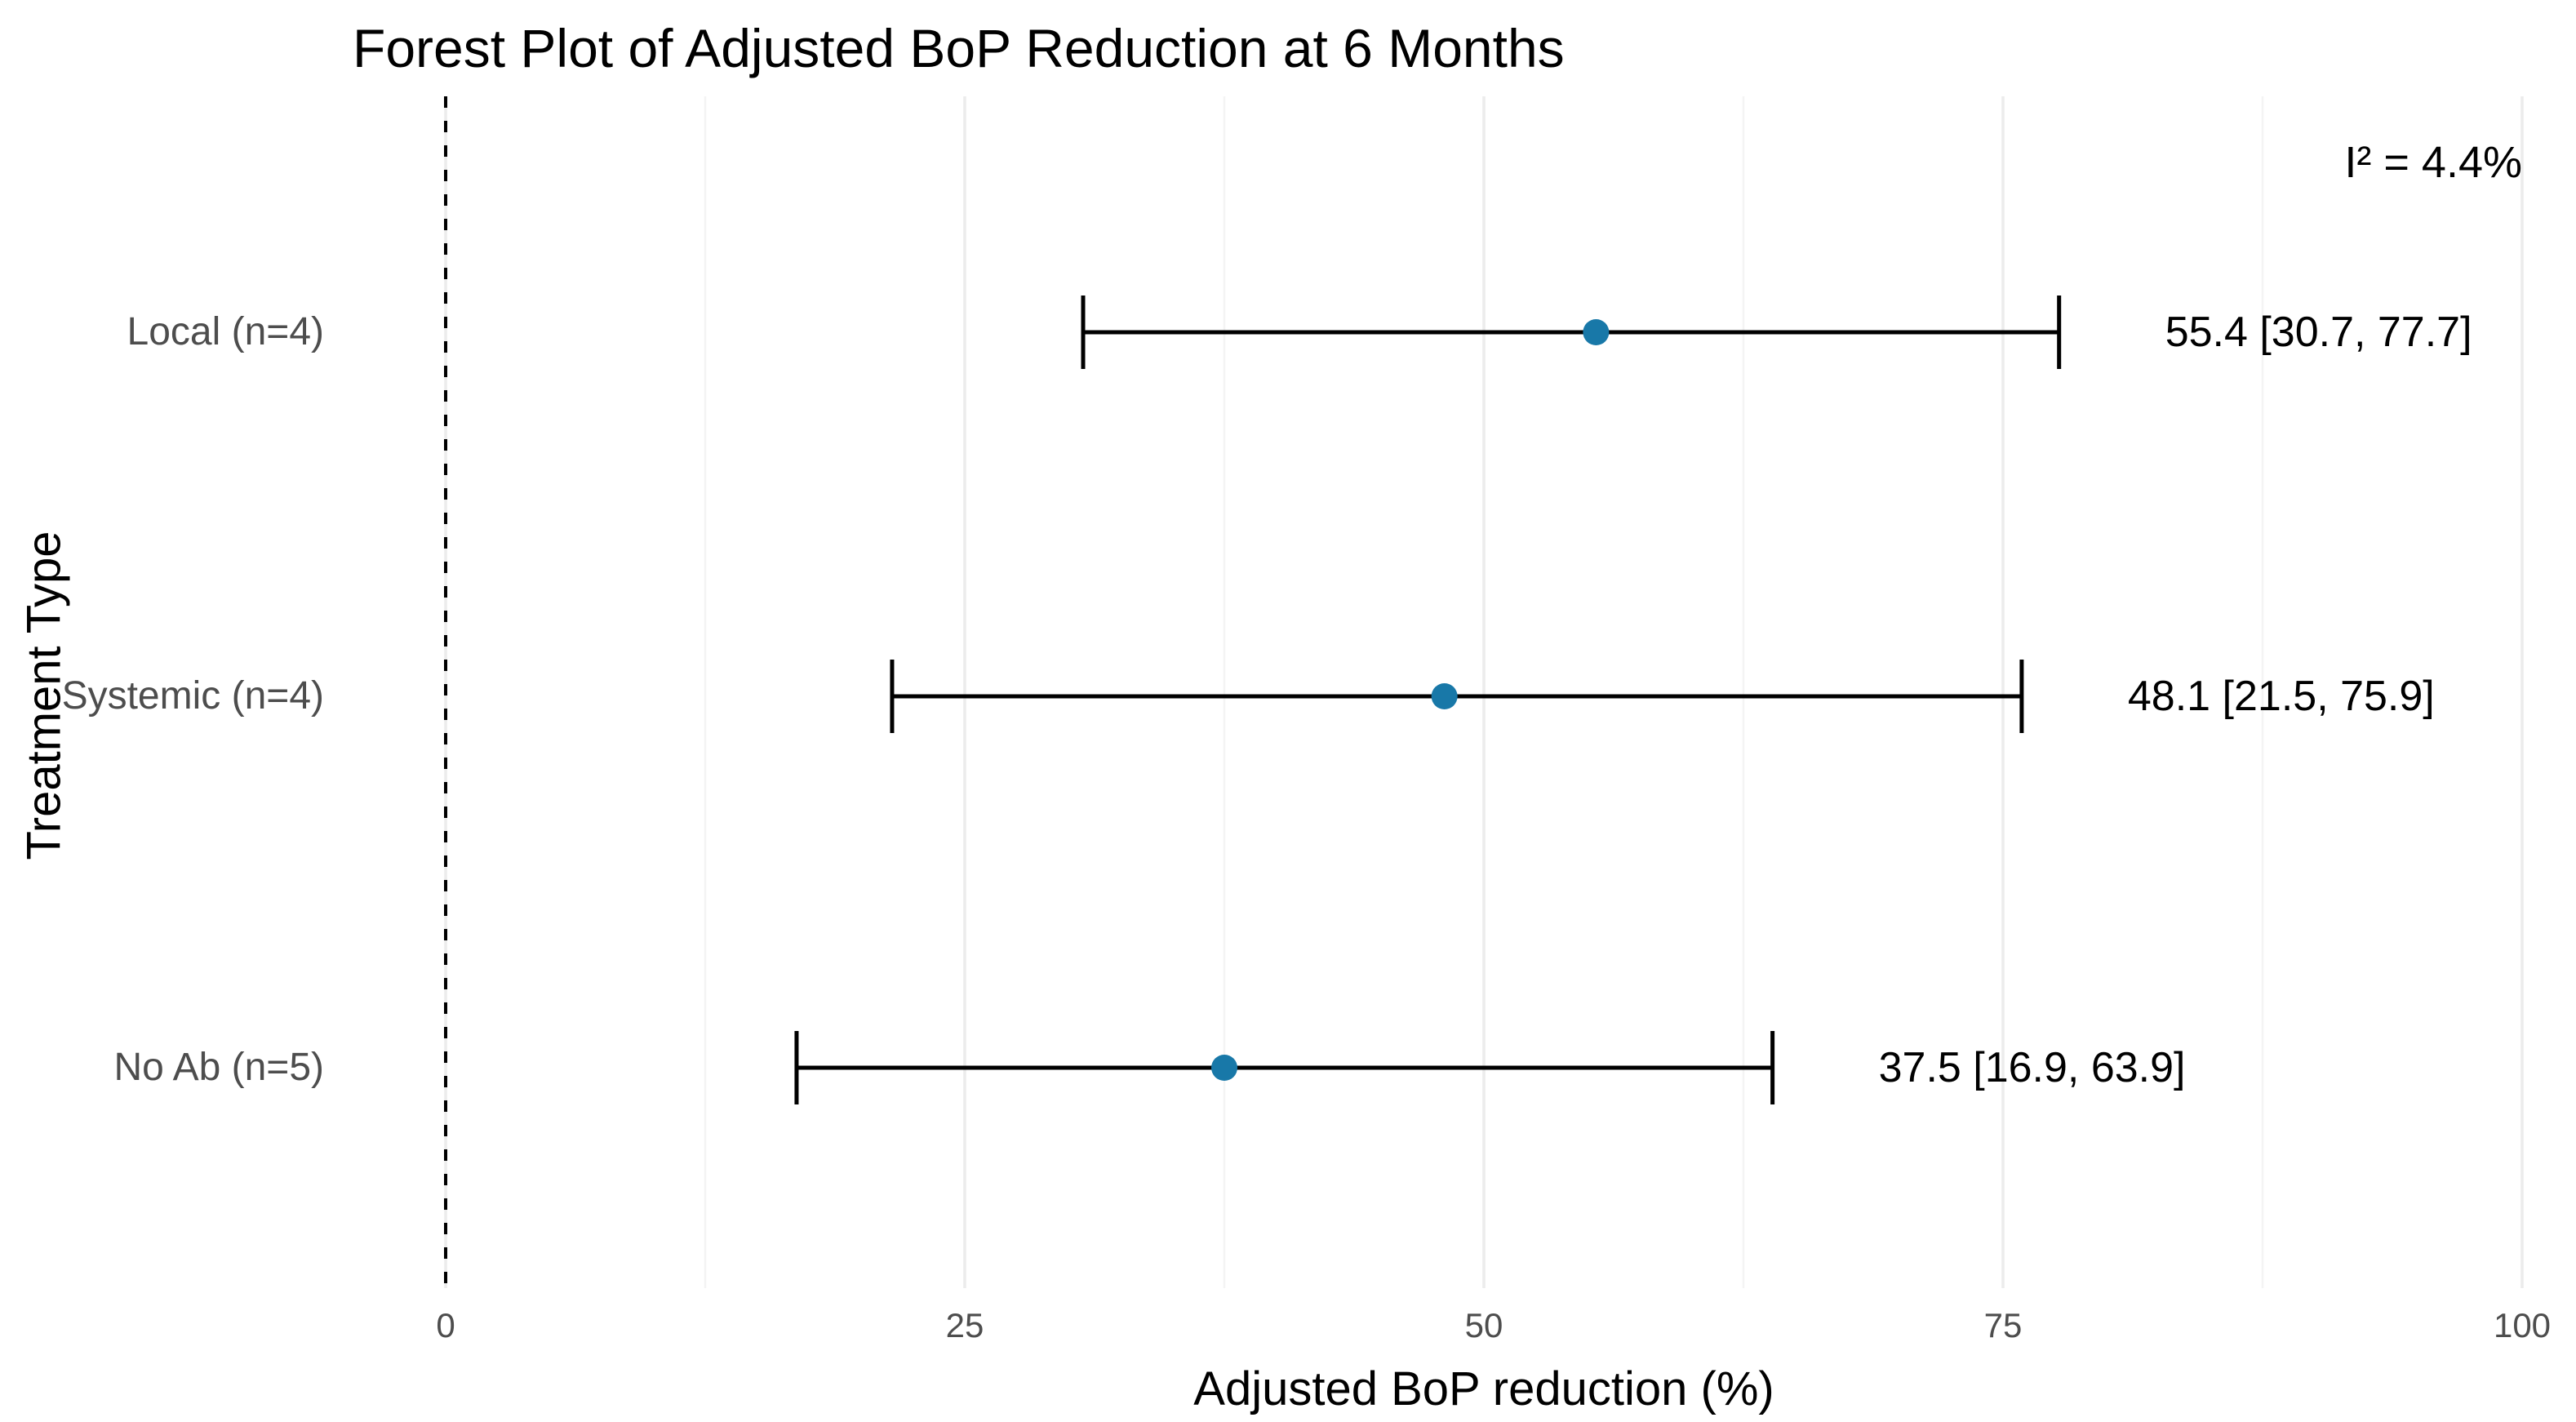  What do you see at coordinates (2522, 1325) in the screenshot?
I see `x-axis-tick-label: 100` at bounding box center [2522, 1325].